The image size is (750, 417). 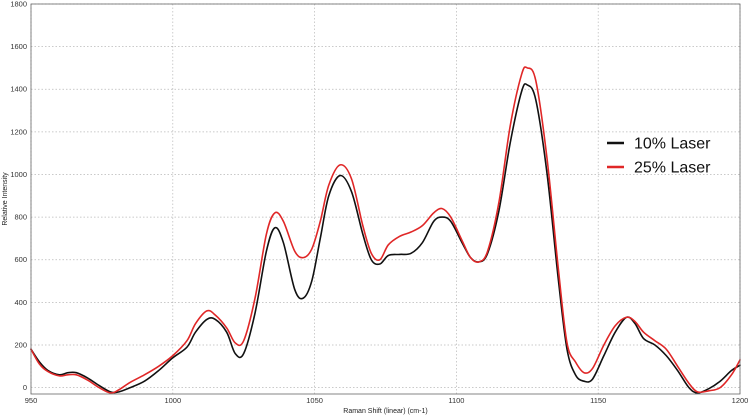 I want to click on x-tick-label: 1000, so click(x=172, y=400).